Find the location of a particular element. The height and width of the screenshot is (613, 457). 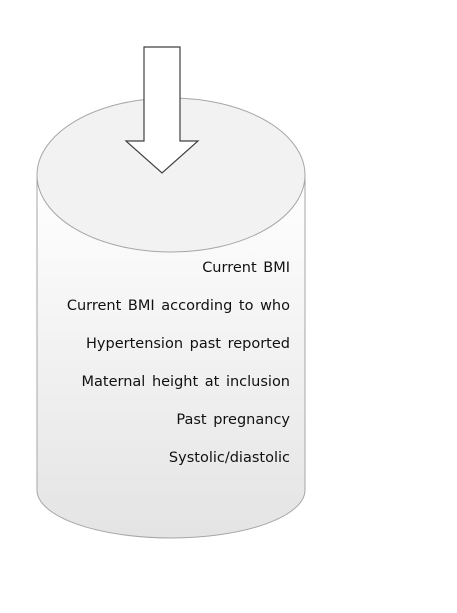

item-maternal-height: Maternal height at inclusion is located at coordinates (185, 382).